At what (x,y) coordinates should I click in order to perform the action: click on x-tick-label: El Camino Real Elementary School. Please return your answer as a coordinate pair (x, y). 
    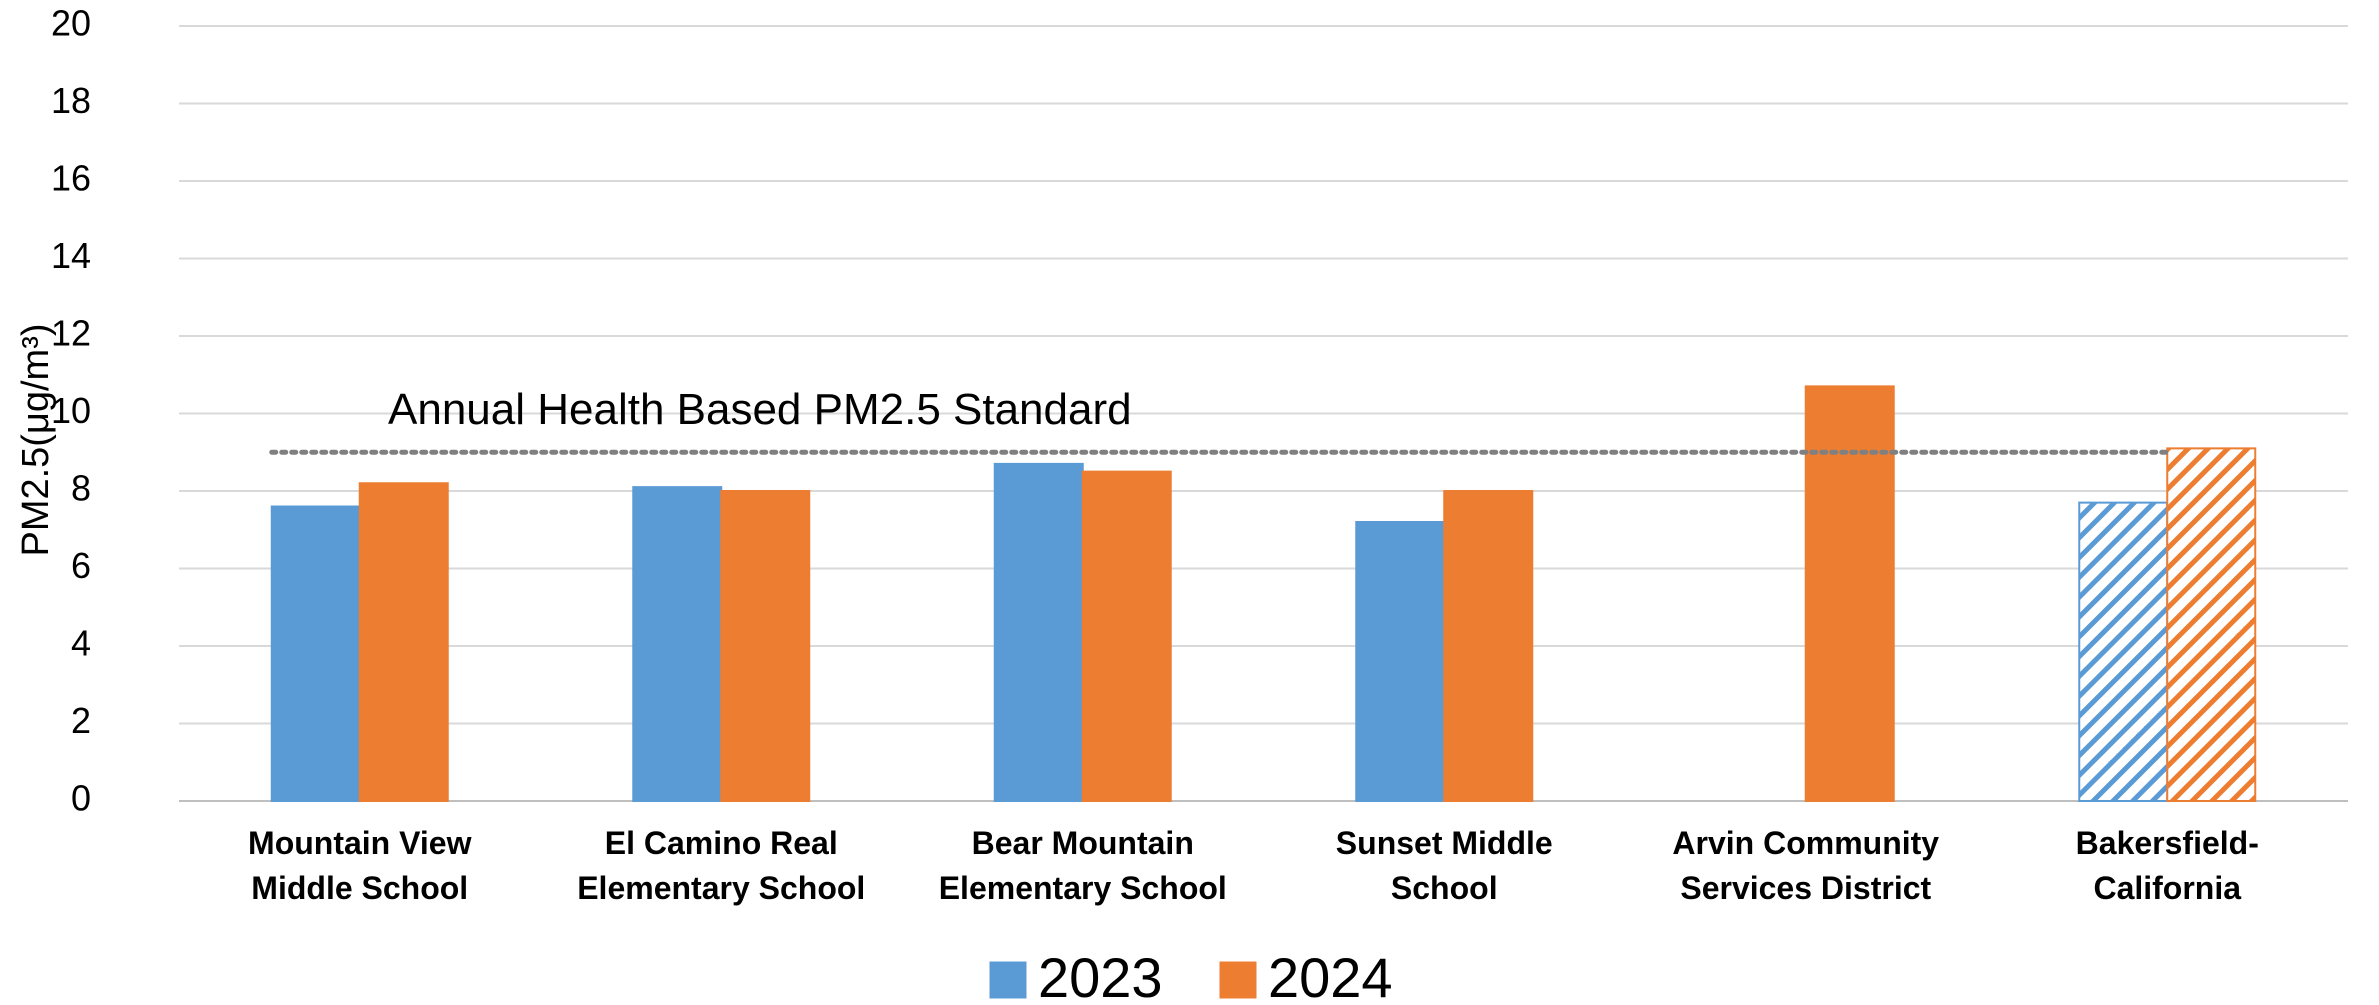
    Looking at the image, I should click on (721, 865).